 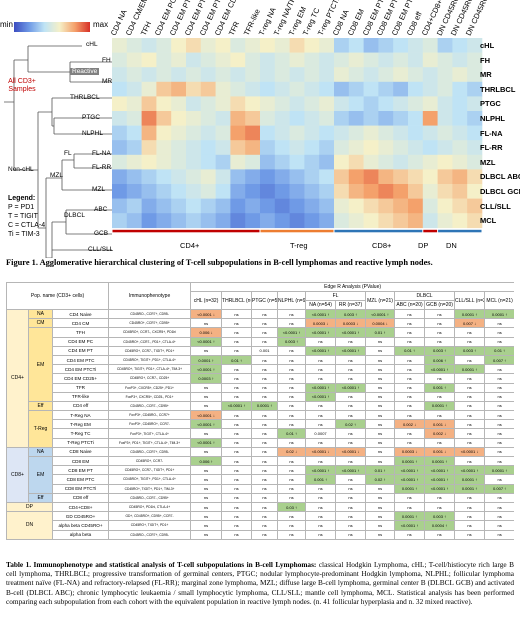 I want to click on tree-label-flrr: FL-RR, so click(x=102, y=167).